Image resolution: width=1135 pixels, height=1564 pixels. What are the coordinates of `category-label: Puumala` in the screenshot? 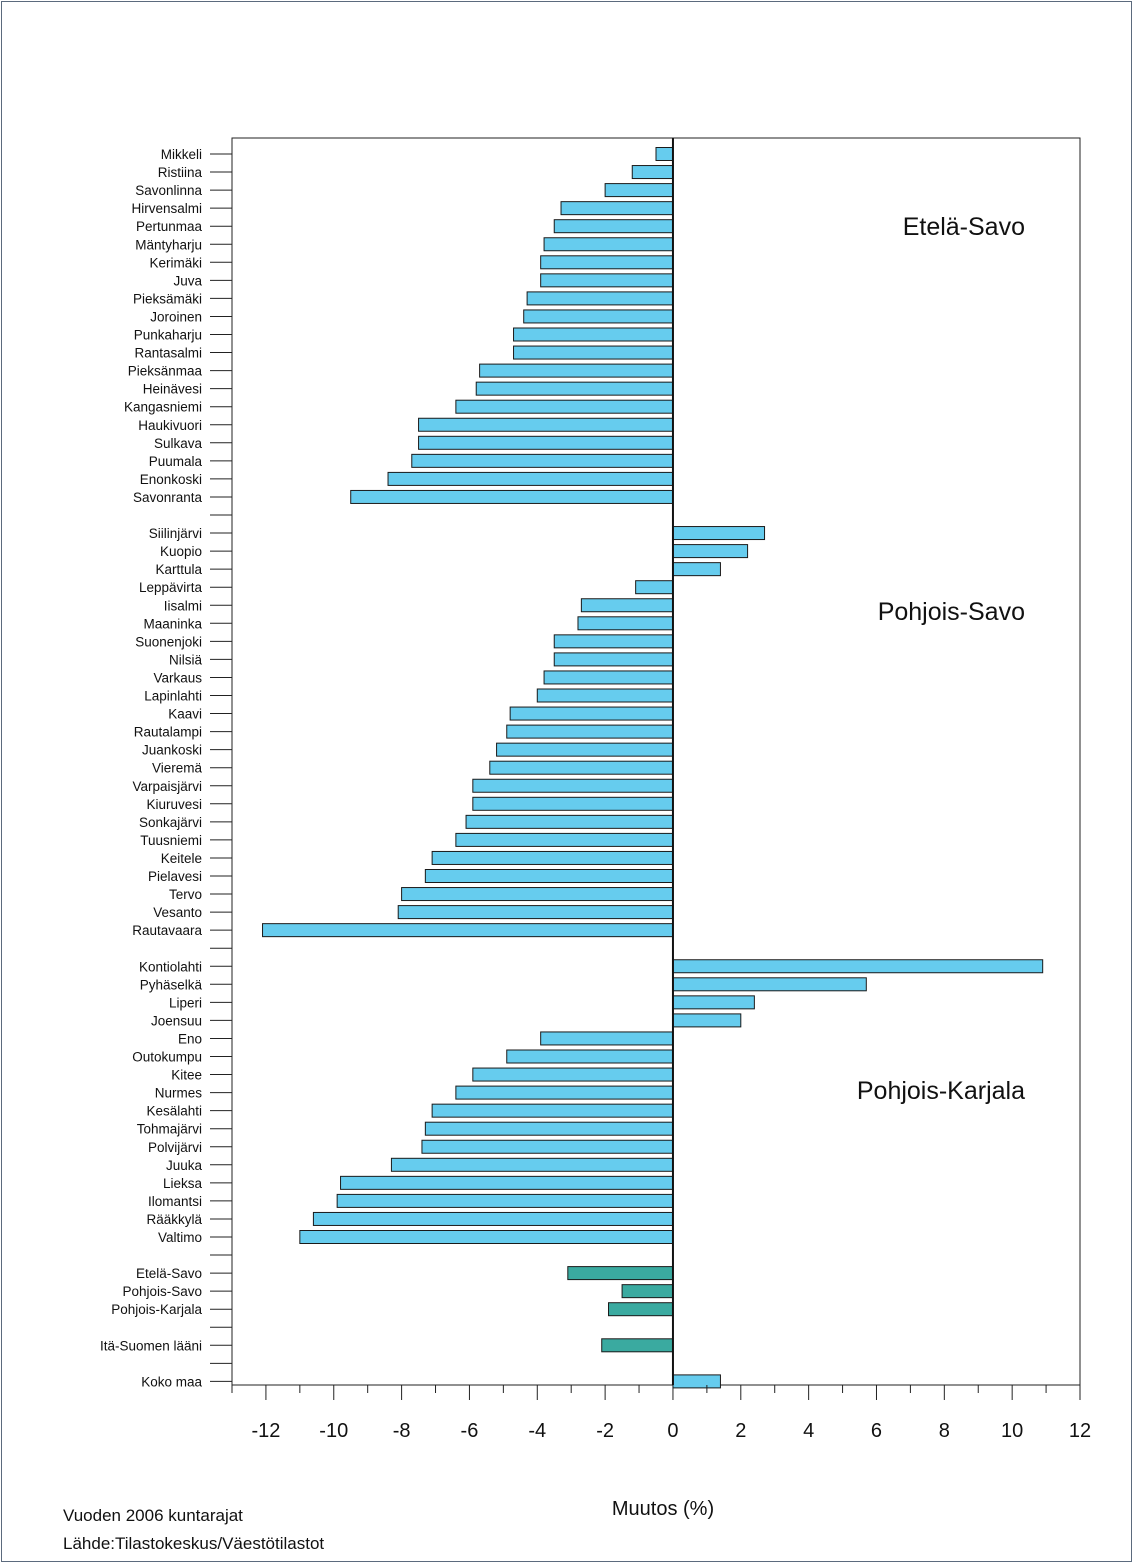 It's located at (176, 461).